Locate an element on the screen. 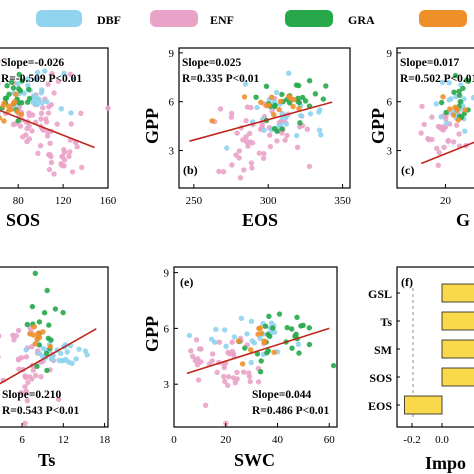 This screenshot has height=474, width=474. panel-a-slope: Slope=-0.026 is located at coordinates (32, 63).